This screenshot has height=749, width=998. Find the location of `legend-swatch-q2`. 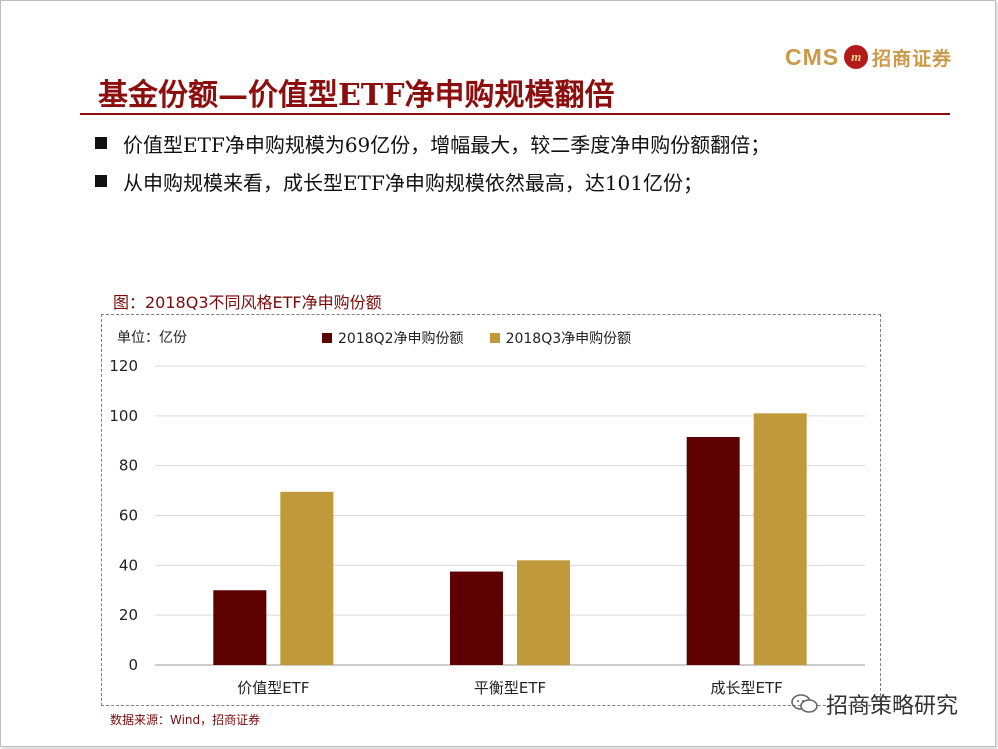

legend-swatch-q2 is located at coordinates (327, 338).